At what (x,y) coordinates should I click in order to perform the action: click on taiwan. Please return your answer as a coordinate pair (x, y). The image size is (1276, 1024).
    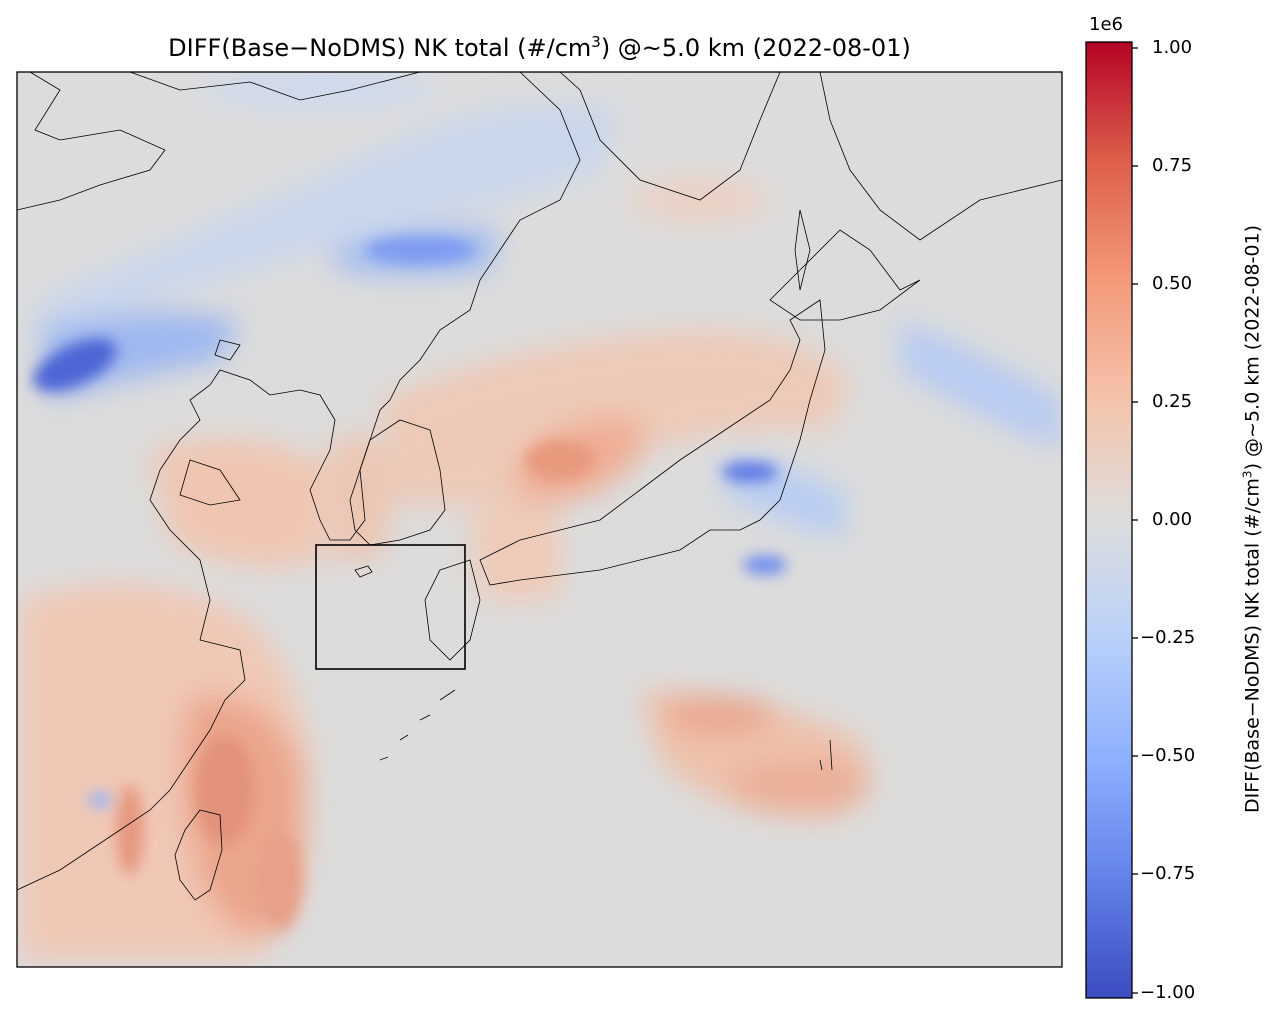
    Looking at the image, I should click on (198, 855).